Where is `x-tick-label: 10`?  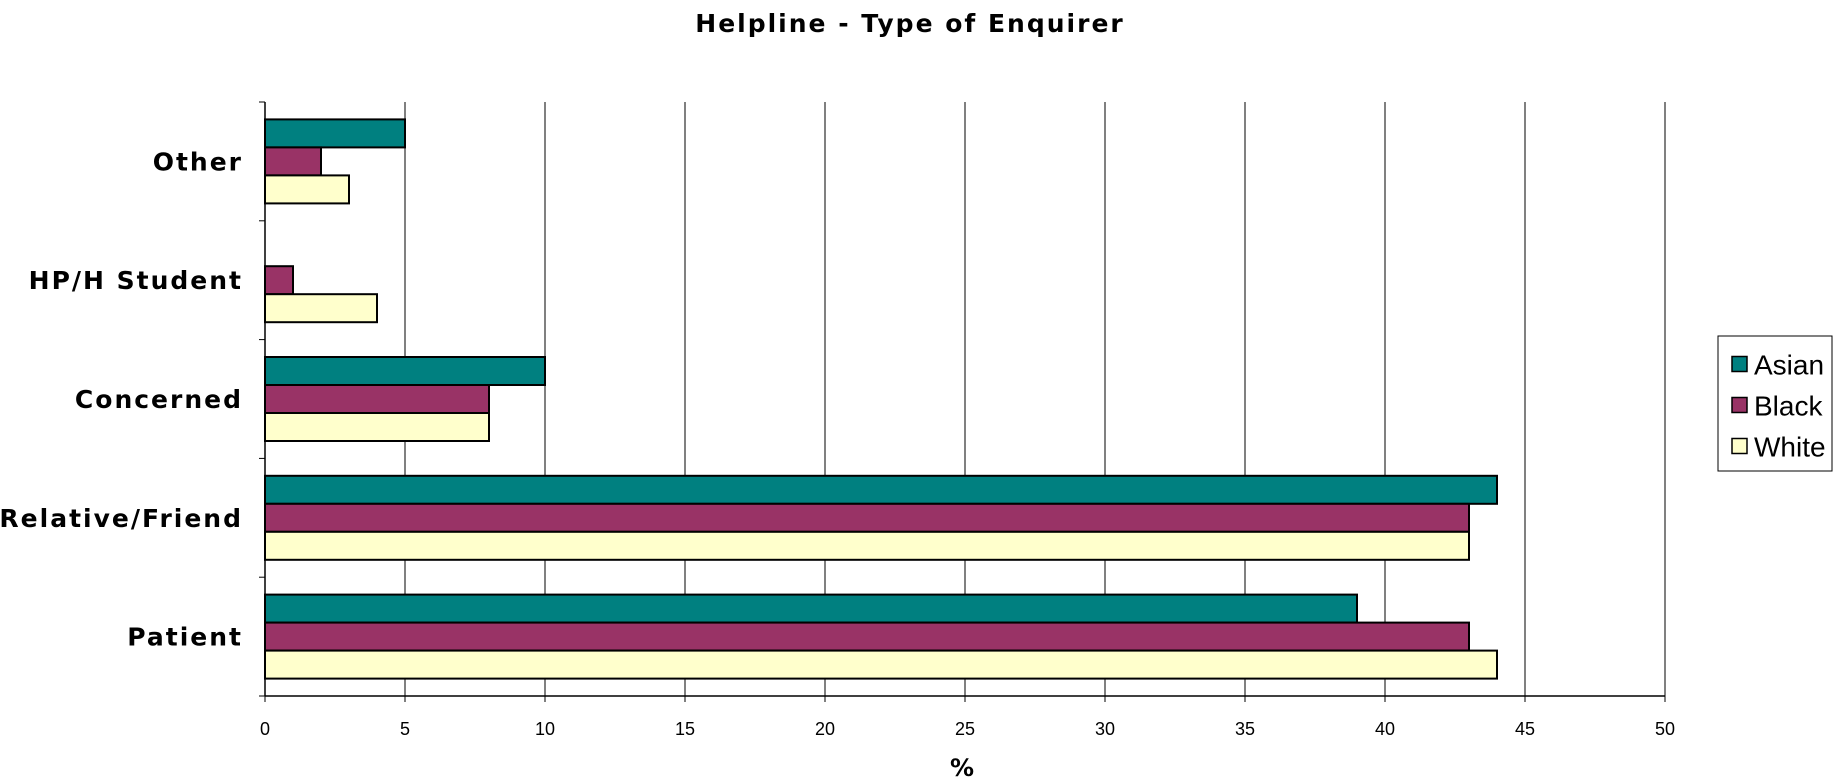
x-tick-label: 10 is located at coordinates (545, 729).